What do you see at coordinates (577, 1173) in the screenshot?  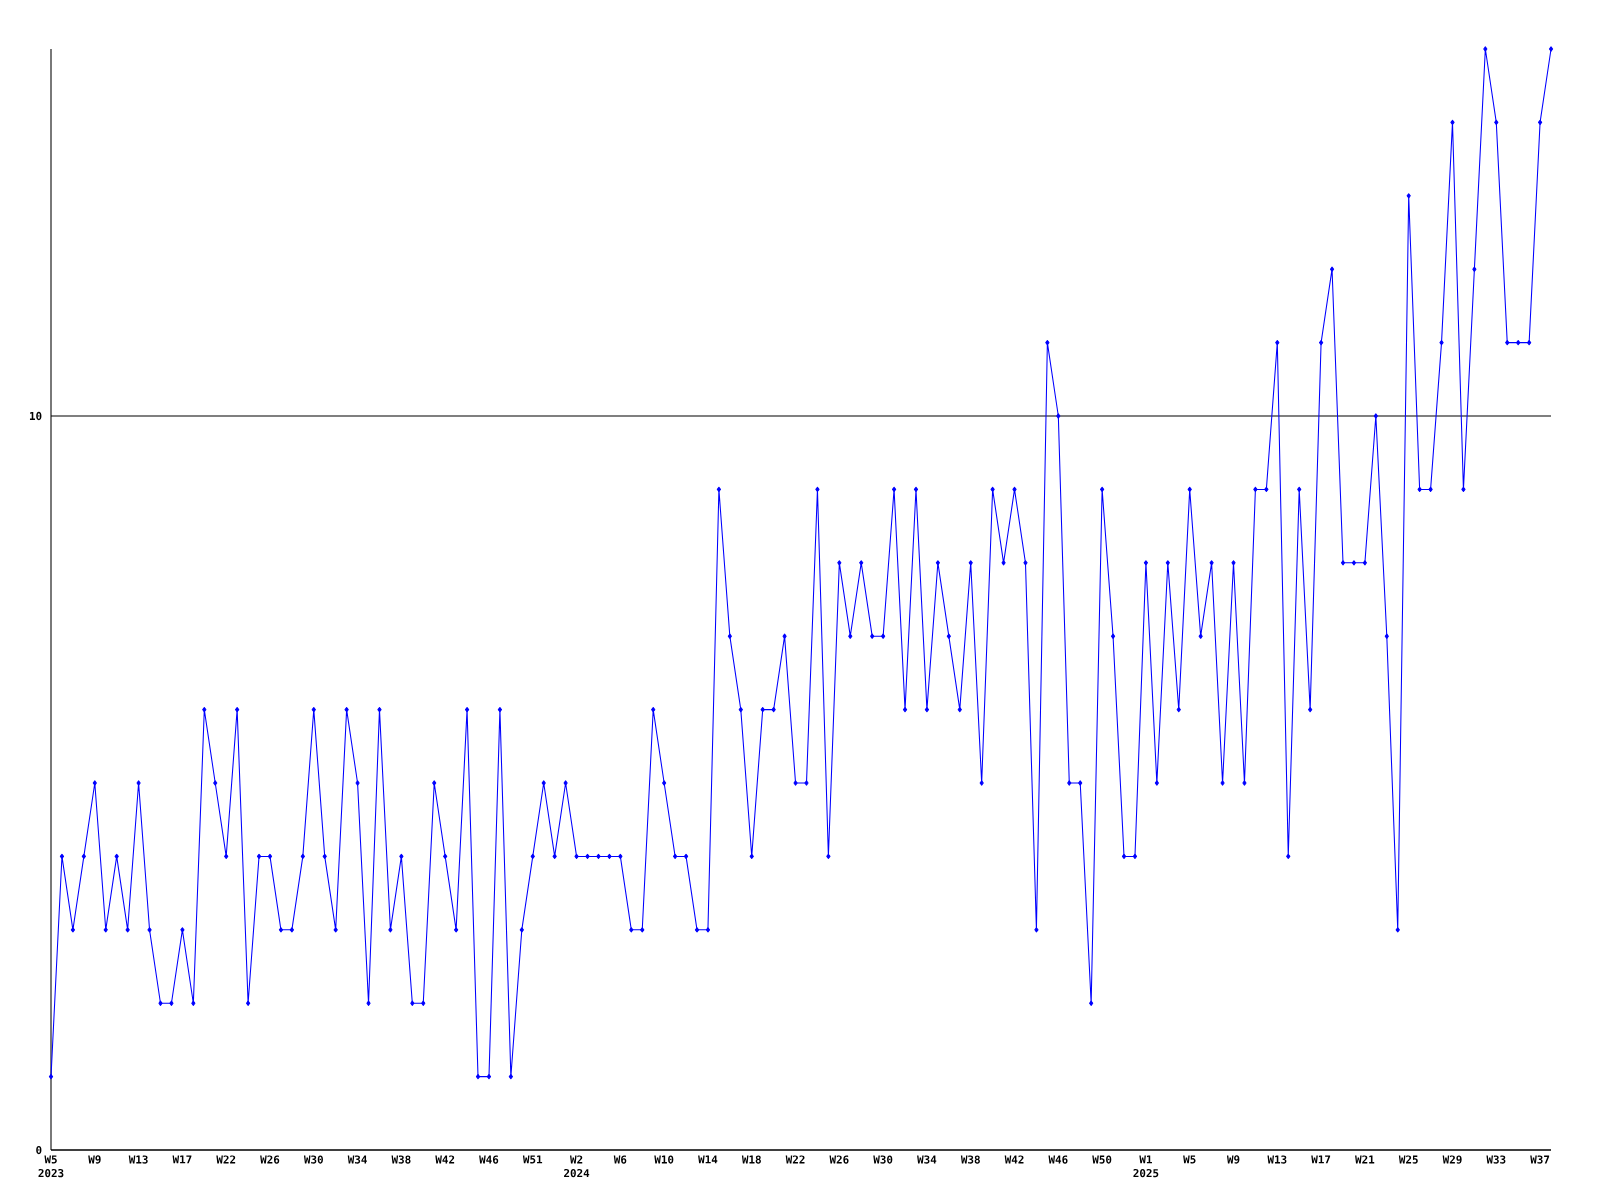 I see `text: 2024` at bounding box center [577, 1173].